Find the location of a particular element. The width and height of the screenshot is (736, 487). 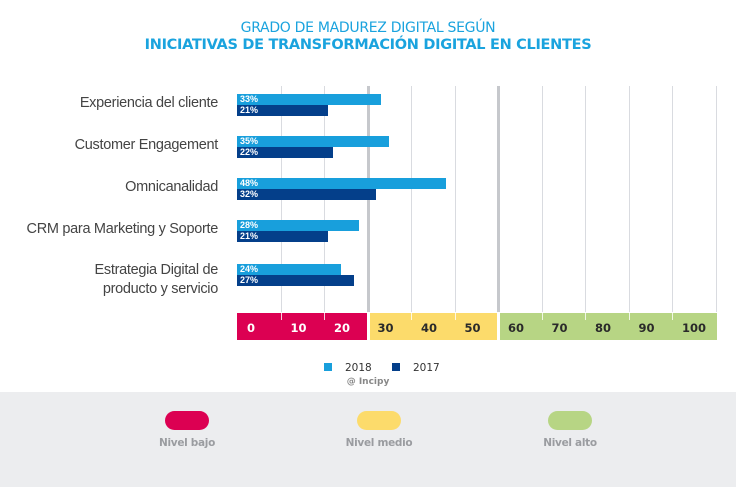

category-label-line: producto y servicio is located at coordinates (160, 289).